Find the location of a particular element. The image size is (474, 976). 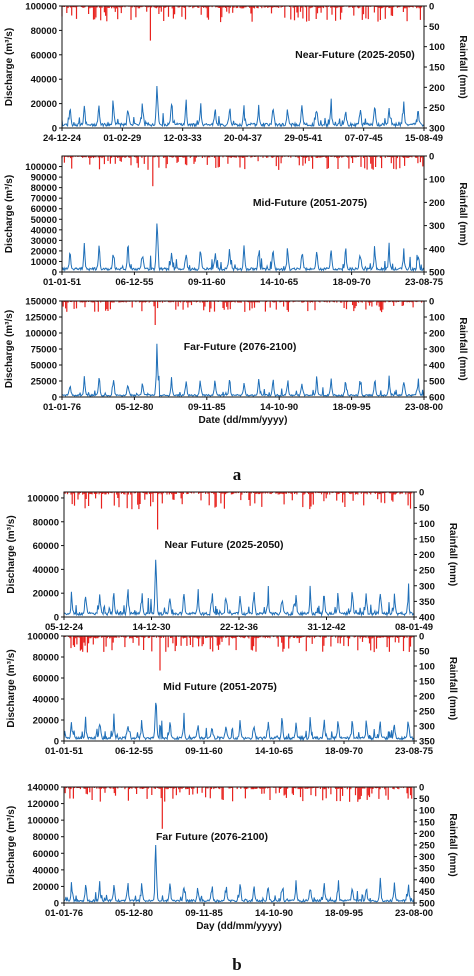

y2-tick-label: 450 is located at coordinates (427, 892).